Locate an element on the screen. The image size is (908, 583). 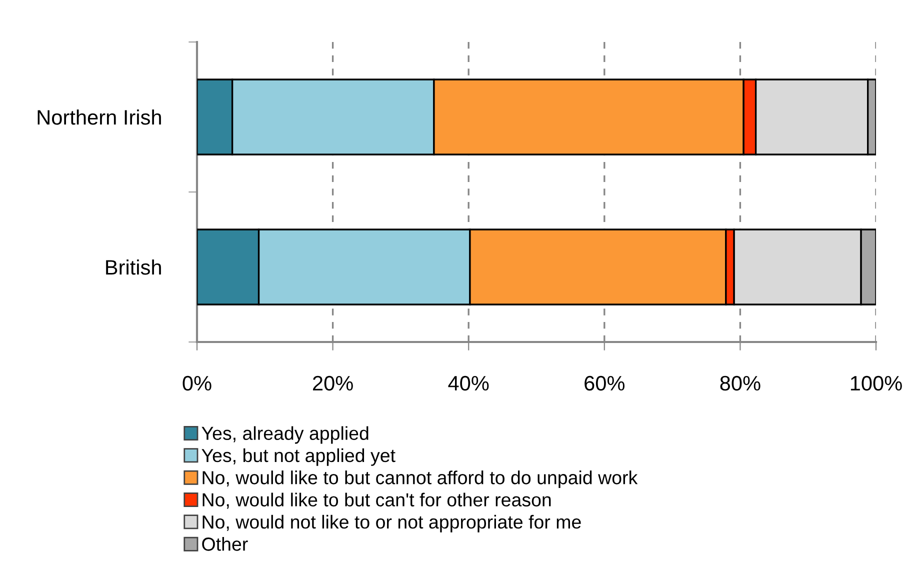
x-tick-label: 100% is located at coordinates (876, 383).